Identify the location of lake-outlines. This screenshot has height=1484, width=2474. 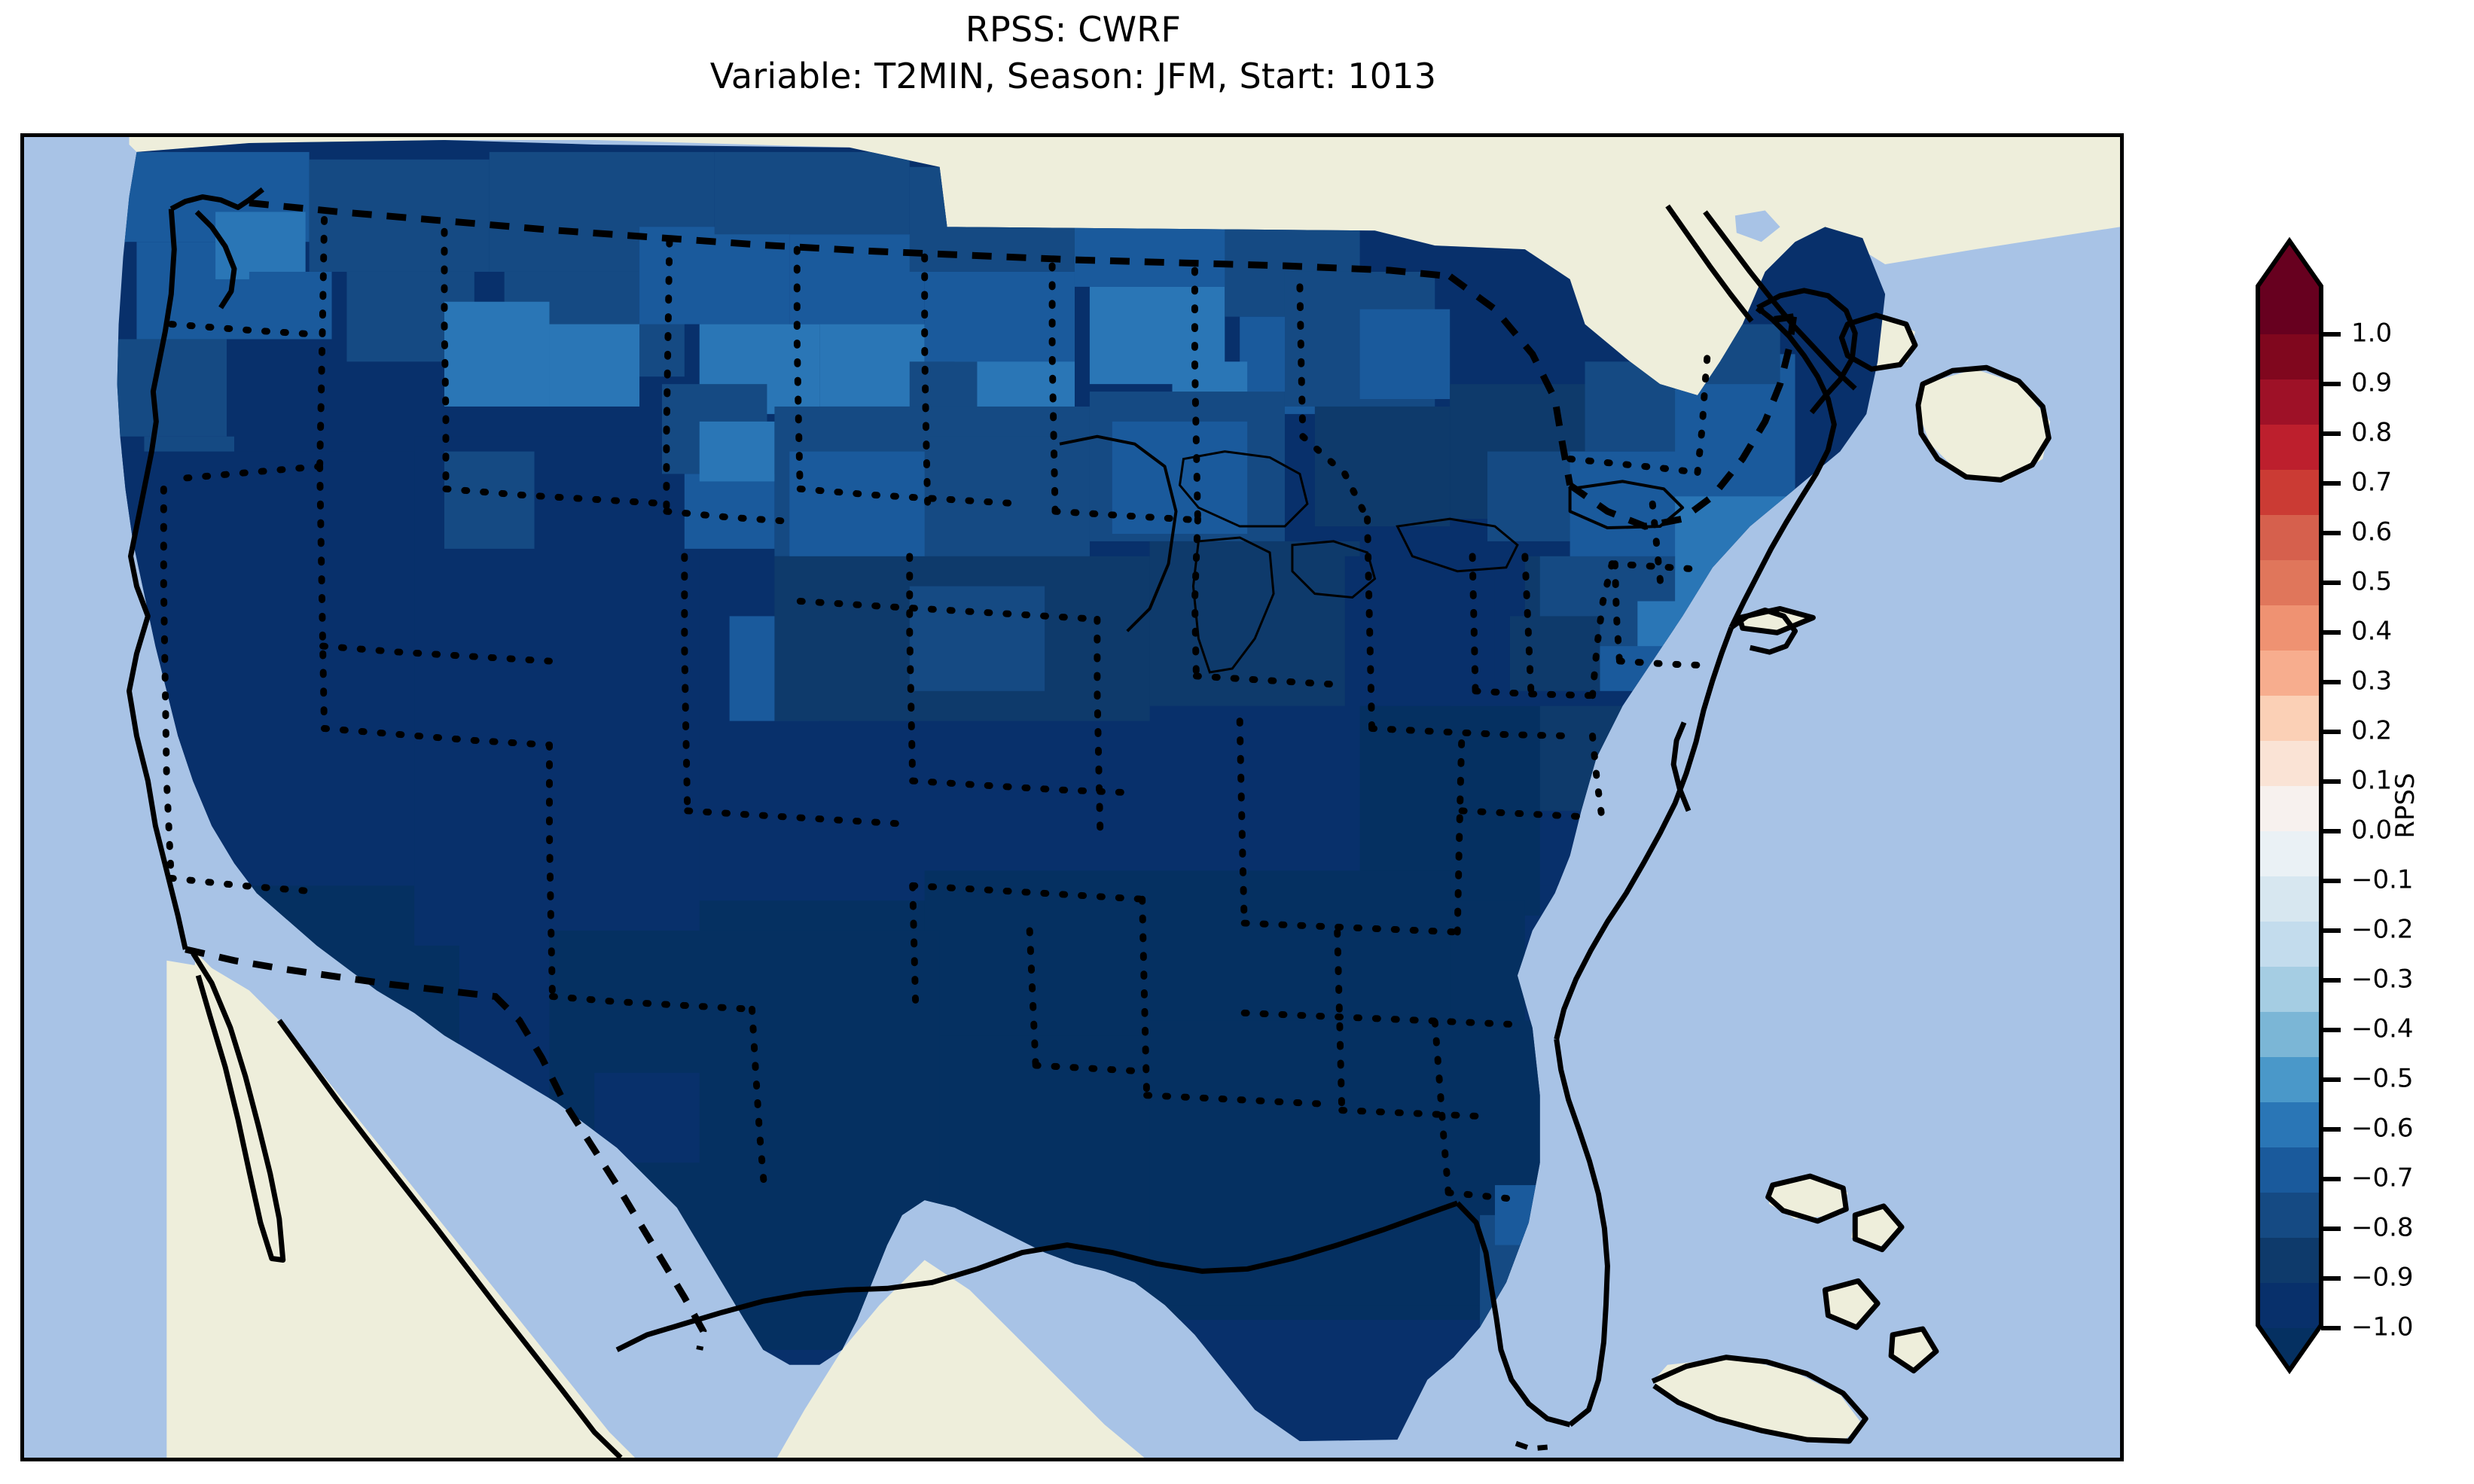
(1348, 562).